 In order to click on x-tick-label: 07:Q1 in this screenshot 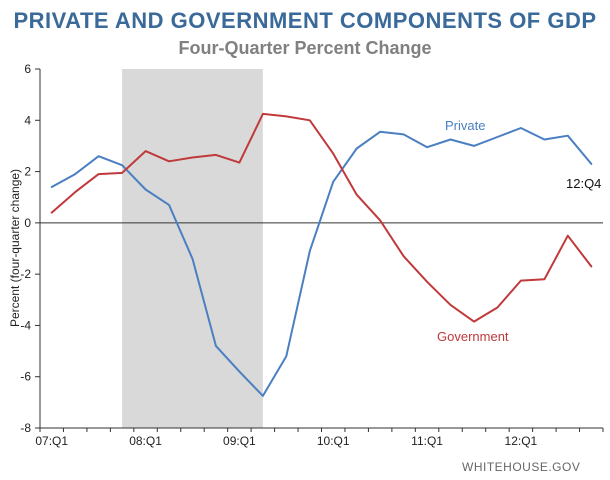, I will do `click(51, 441)`.